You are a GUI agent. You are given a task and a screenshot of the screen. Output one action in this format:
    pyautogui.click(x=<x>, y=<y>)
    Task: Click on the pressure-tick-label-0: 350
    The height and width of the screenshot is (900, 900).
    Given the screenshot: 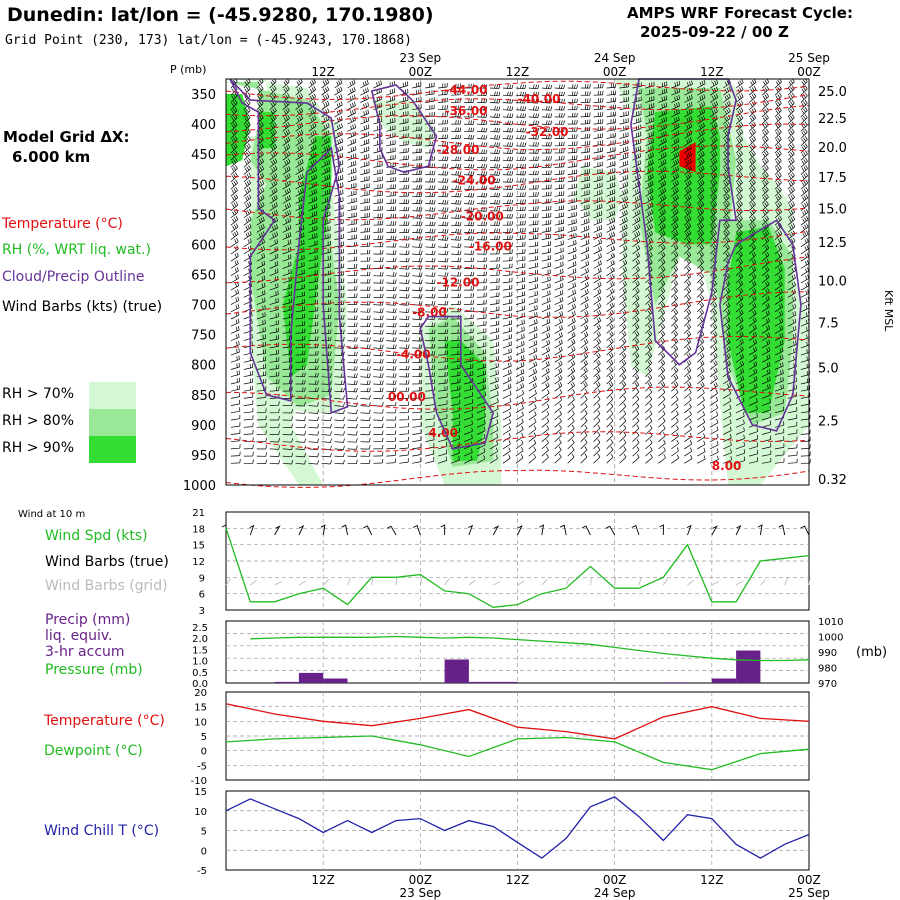 What is the action you would take?
    pyautogui.click(x=203, y=95)
    